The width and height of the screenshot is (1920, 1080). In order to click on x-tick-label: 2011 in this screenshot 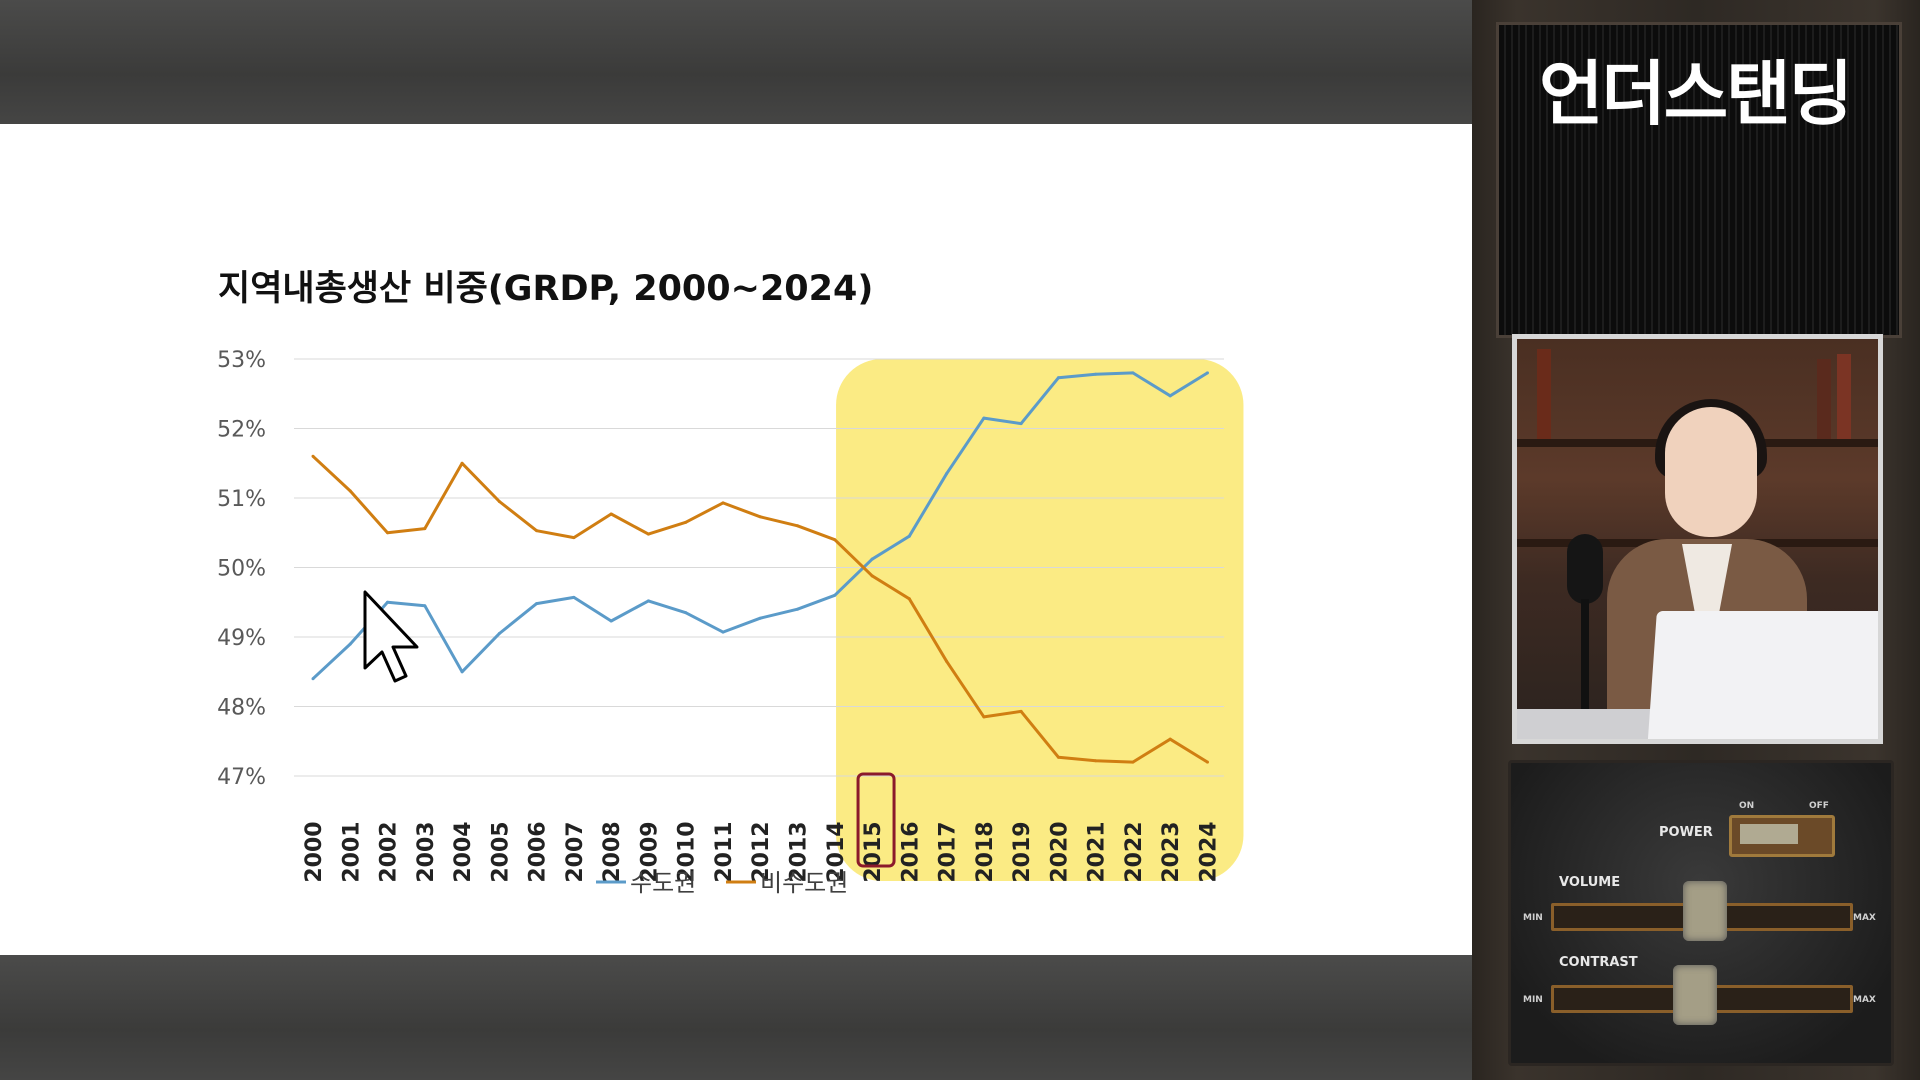, I will do `click(724, 851)`.